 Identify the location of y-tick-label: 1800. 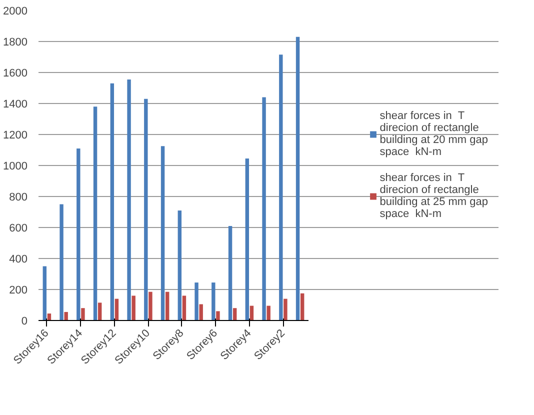
(15, 42).